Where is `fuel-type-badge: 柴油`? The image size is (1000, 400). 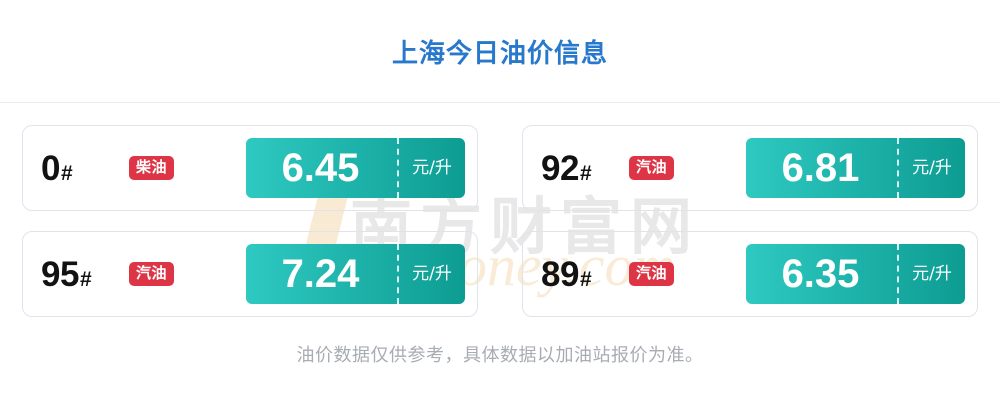 fuel-type-badge: 柴油 is located at coordinates (152, 168).